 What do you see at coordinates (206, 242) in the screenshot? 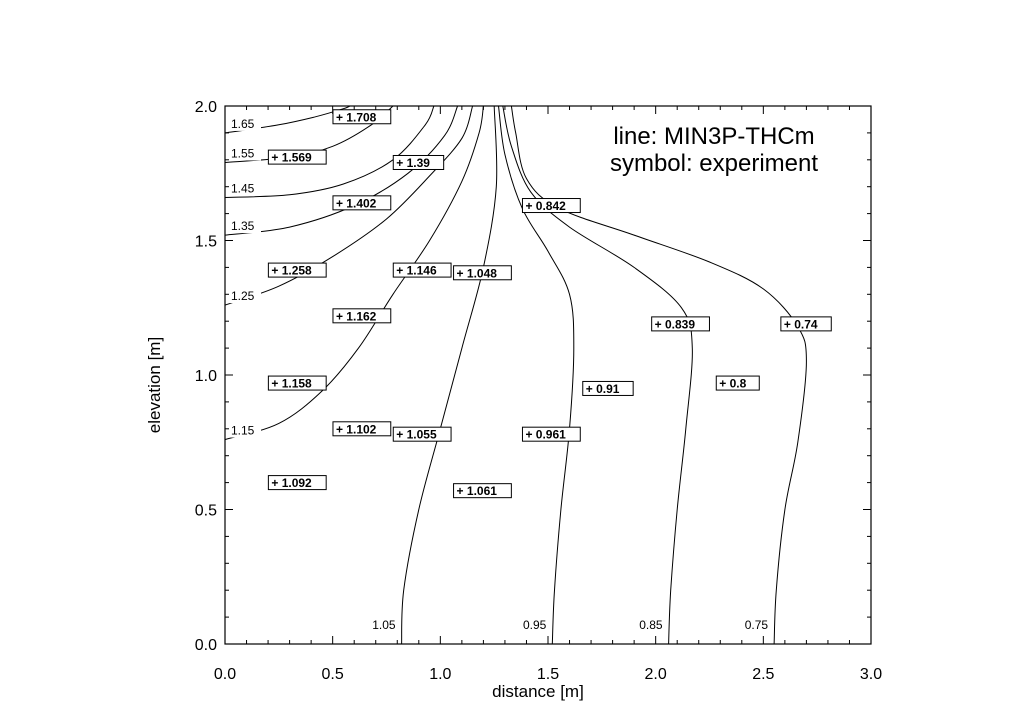
I see `y-tick-label: 1.5` at bounding box center [206, 242].